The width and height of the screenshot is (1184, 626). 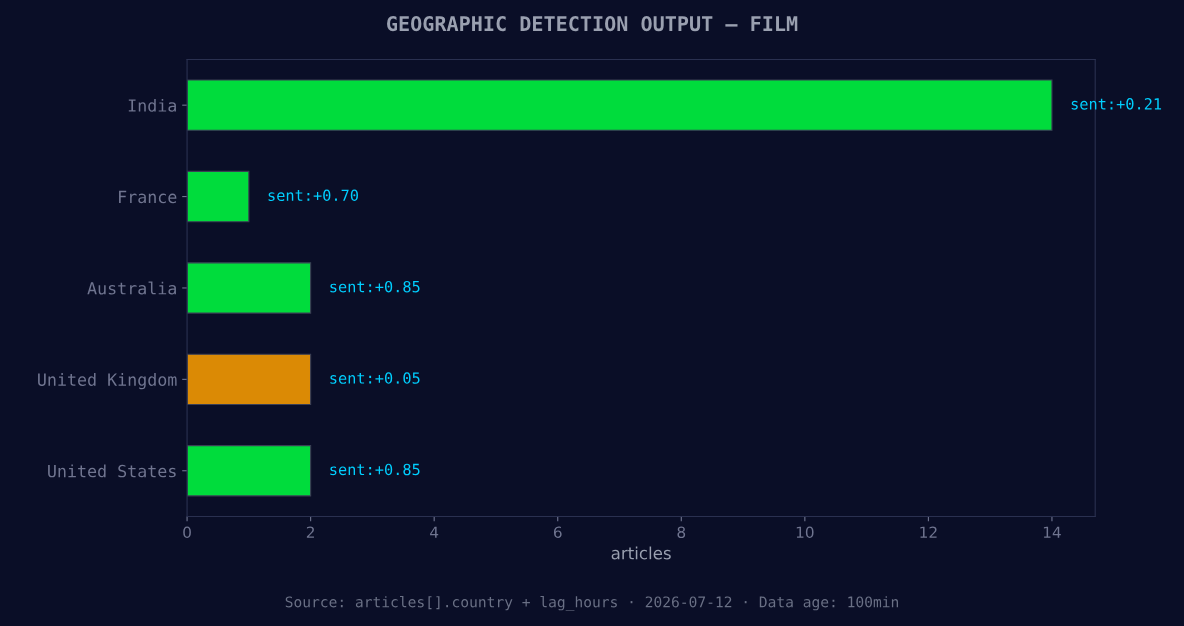 I want to click on annotation: sent:+0.21, so click(x=1116, y=104).